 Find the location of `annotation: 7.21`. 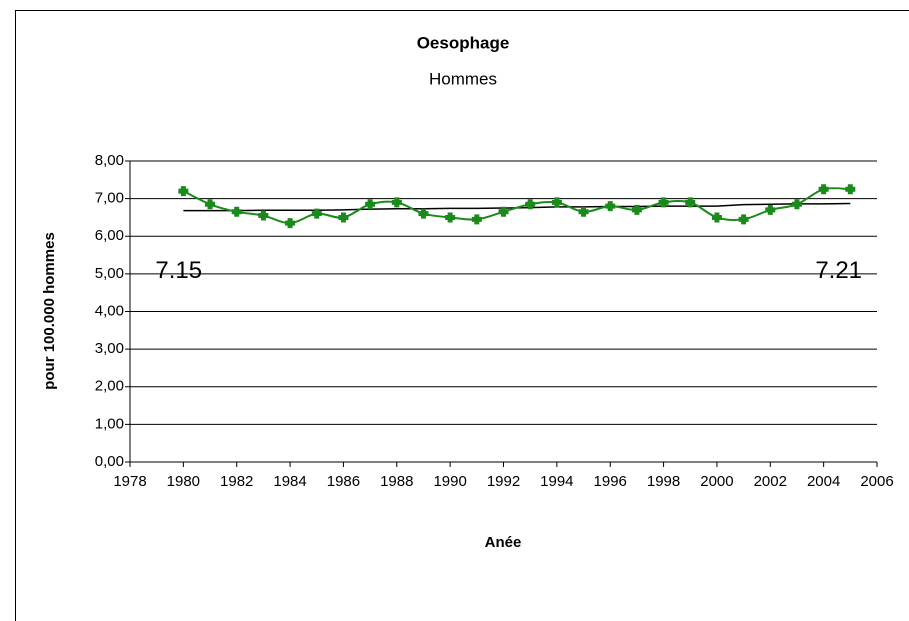

annotation: 7.21 is located at coordinates (838, 270).